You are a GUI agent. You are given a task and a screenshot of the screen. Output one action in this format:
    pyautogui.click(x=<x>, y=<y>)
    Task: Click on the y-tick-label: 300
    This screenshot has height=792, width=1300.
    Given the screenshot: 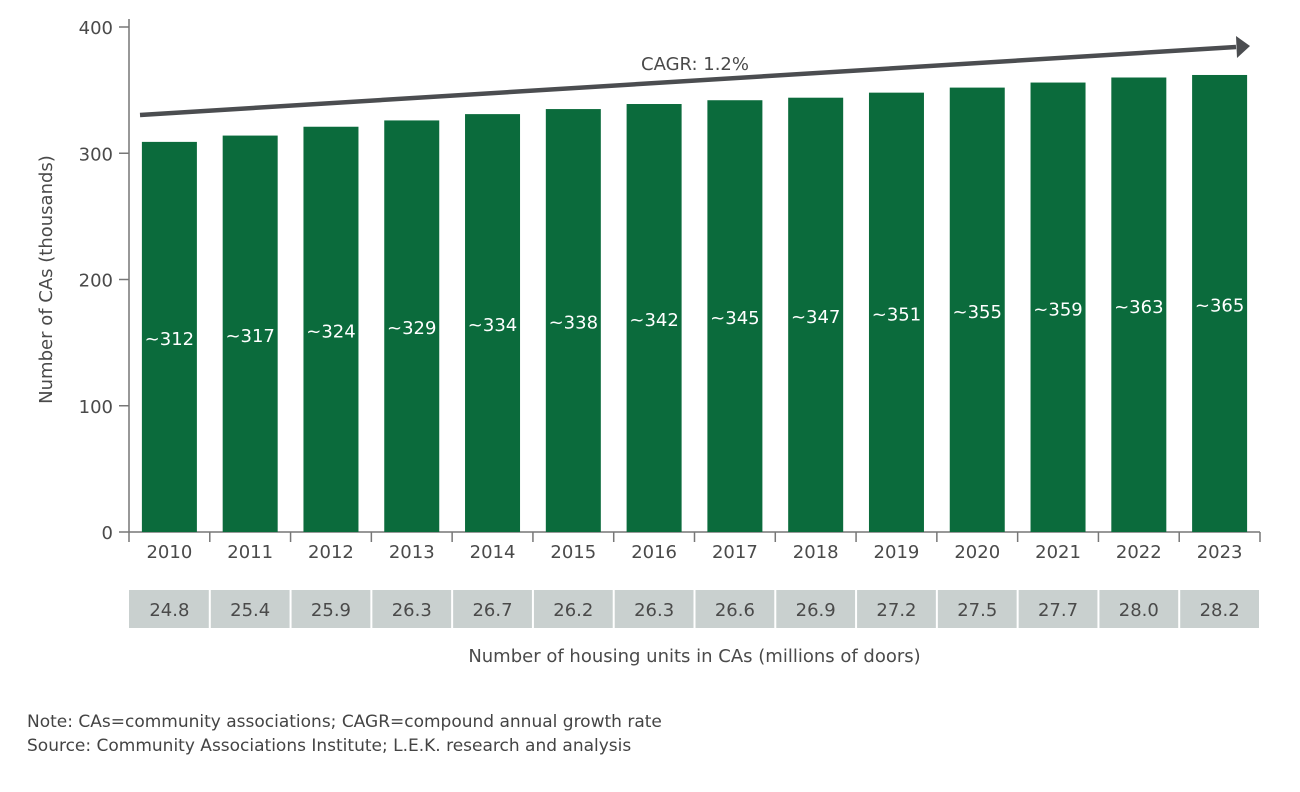 What is the action you would take?
    pyautogui.click(x=96, y=154)
    